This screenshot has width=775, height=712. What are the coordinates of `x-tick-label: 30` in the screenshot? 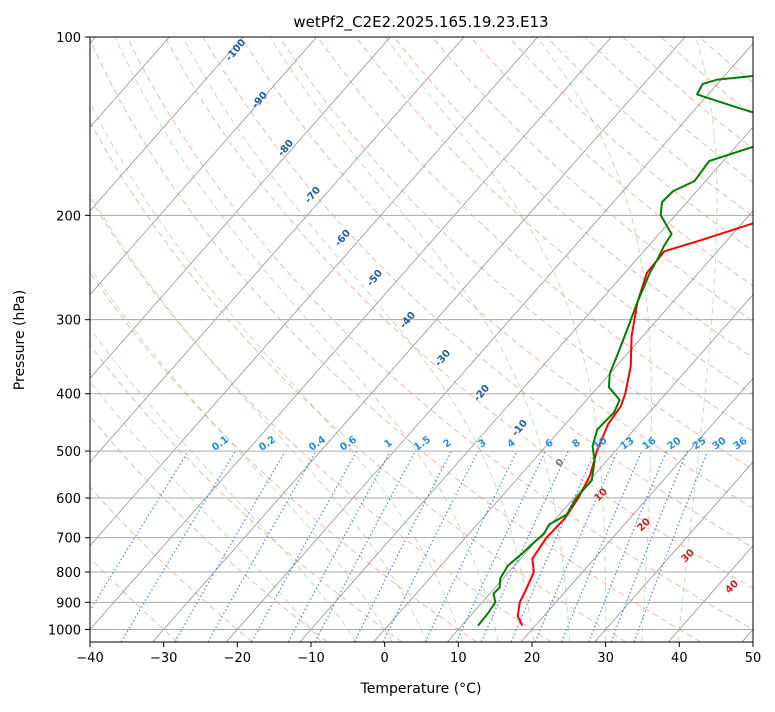 It's located at (605, 658).